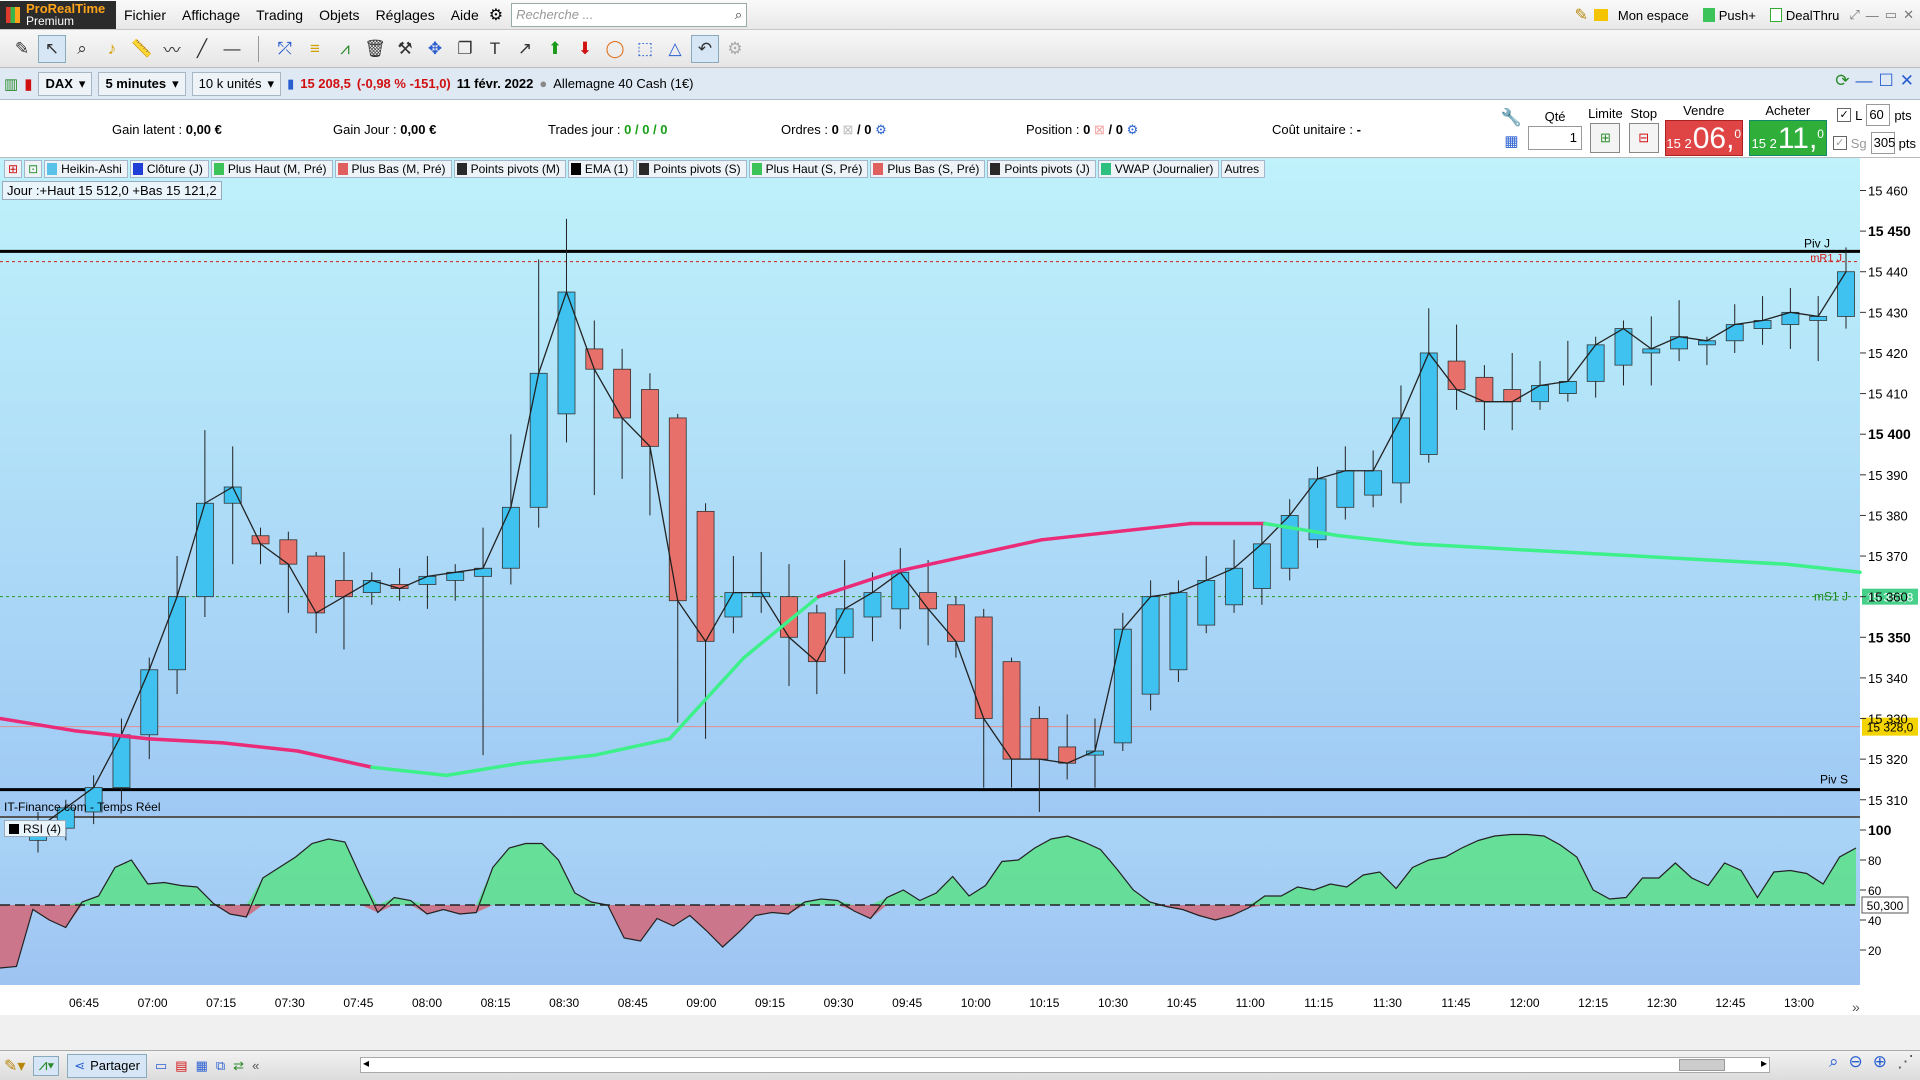  What do you see at coordinates (291, 83) in the screenshot?
I see `info-icon: ▮` at bounding box center [291, 83].